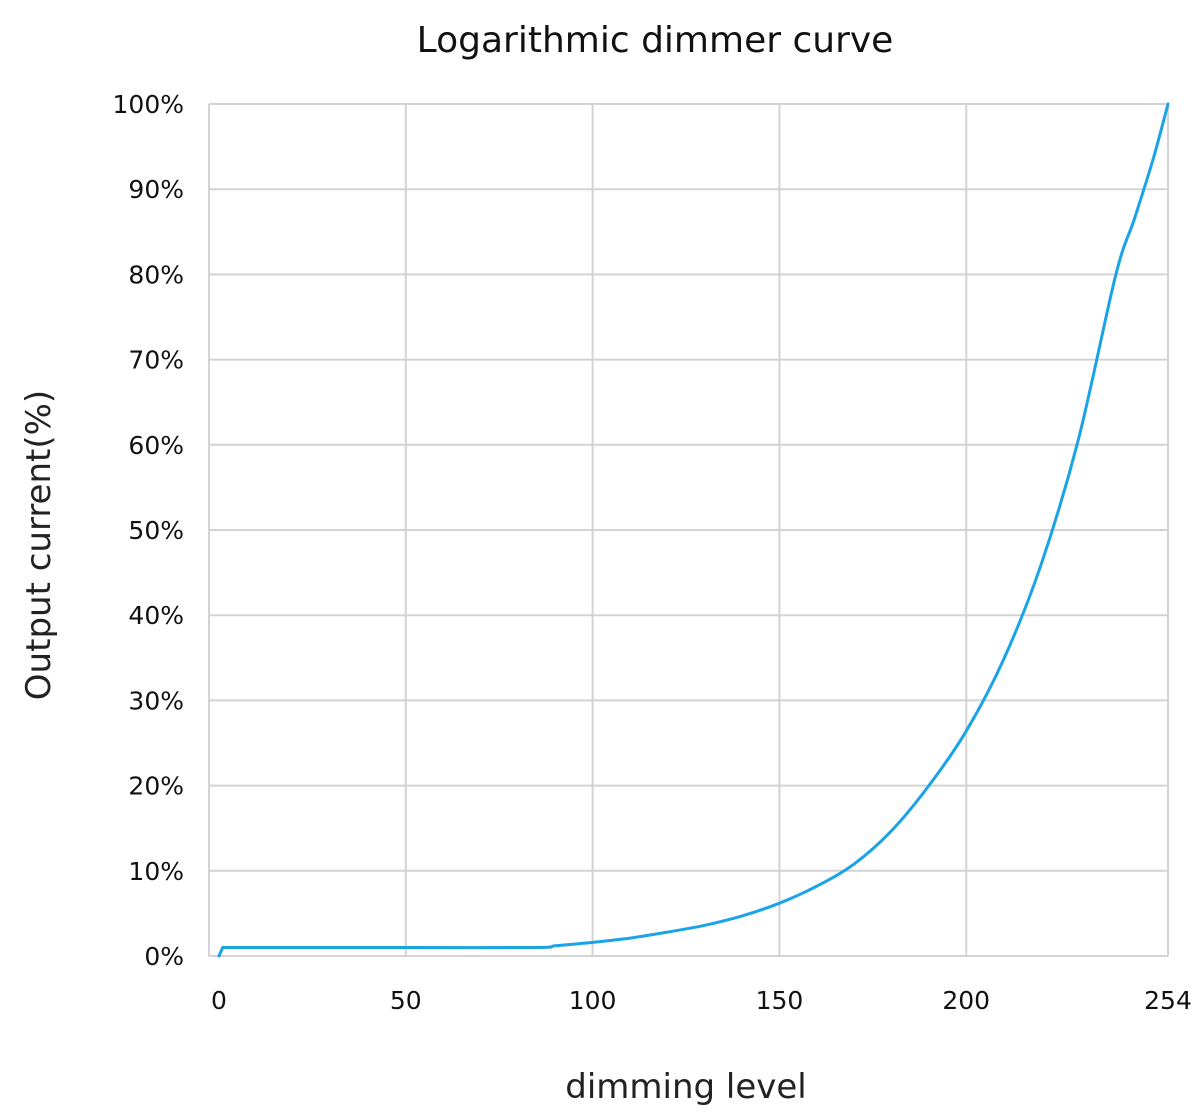 The image size is (1200, 1115). What do you see at coordinates (39, 545) in the screenshot?
I see `y-axis-title: Output current(%)` at bounding box center [39, 545].